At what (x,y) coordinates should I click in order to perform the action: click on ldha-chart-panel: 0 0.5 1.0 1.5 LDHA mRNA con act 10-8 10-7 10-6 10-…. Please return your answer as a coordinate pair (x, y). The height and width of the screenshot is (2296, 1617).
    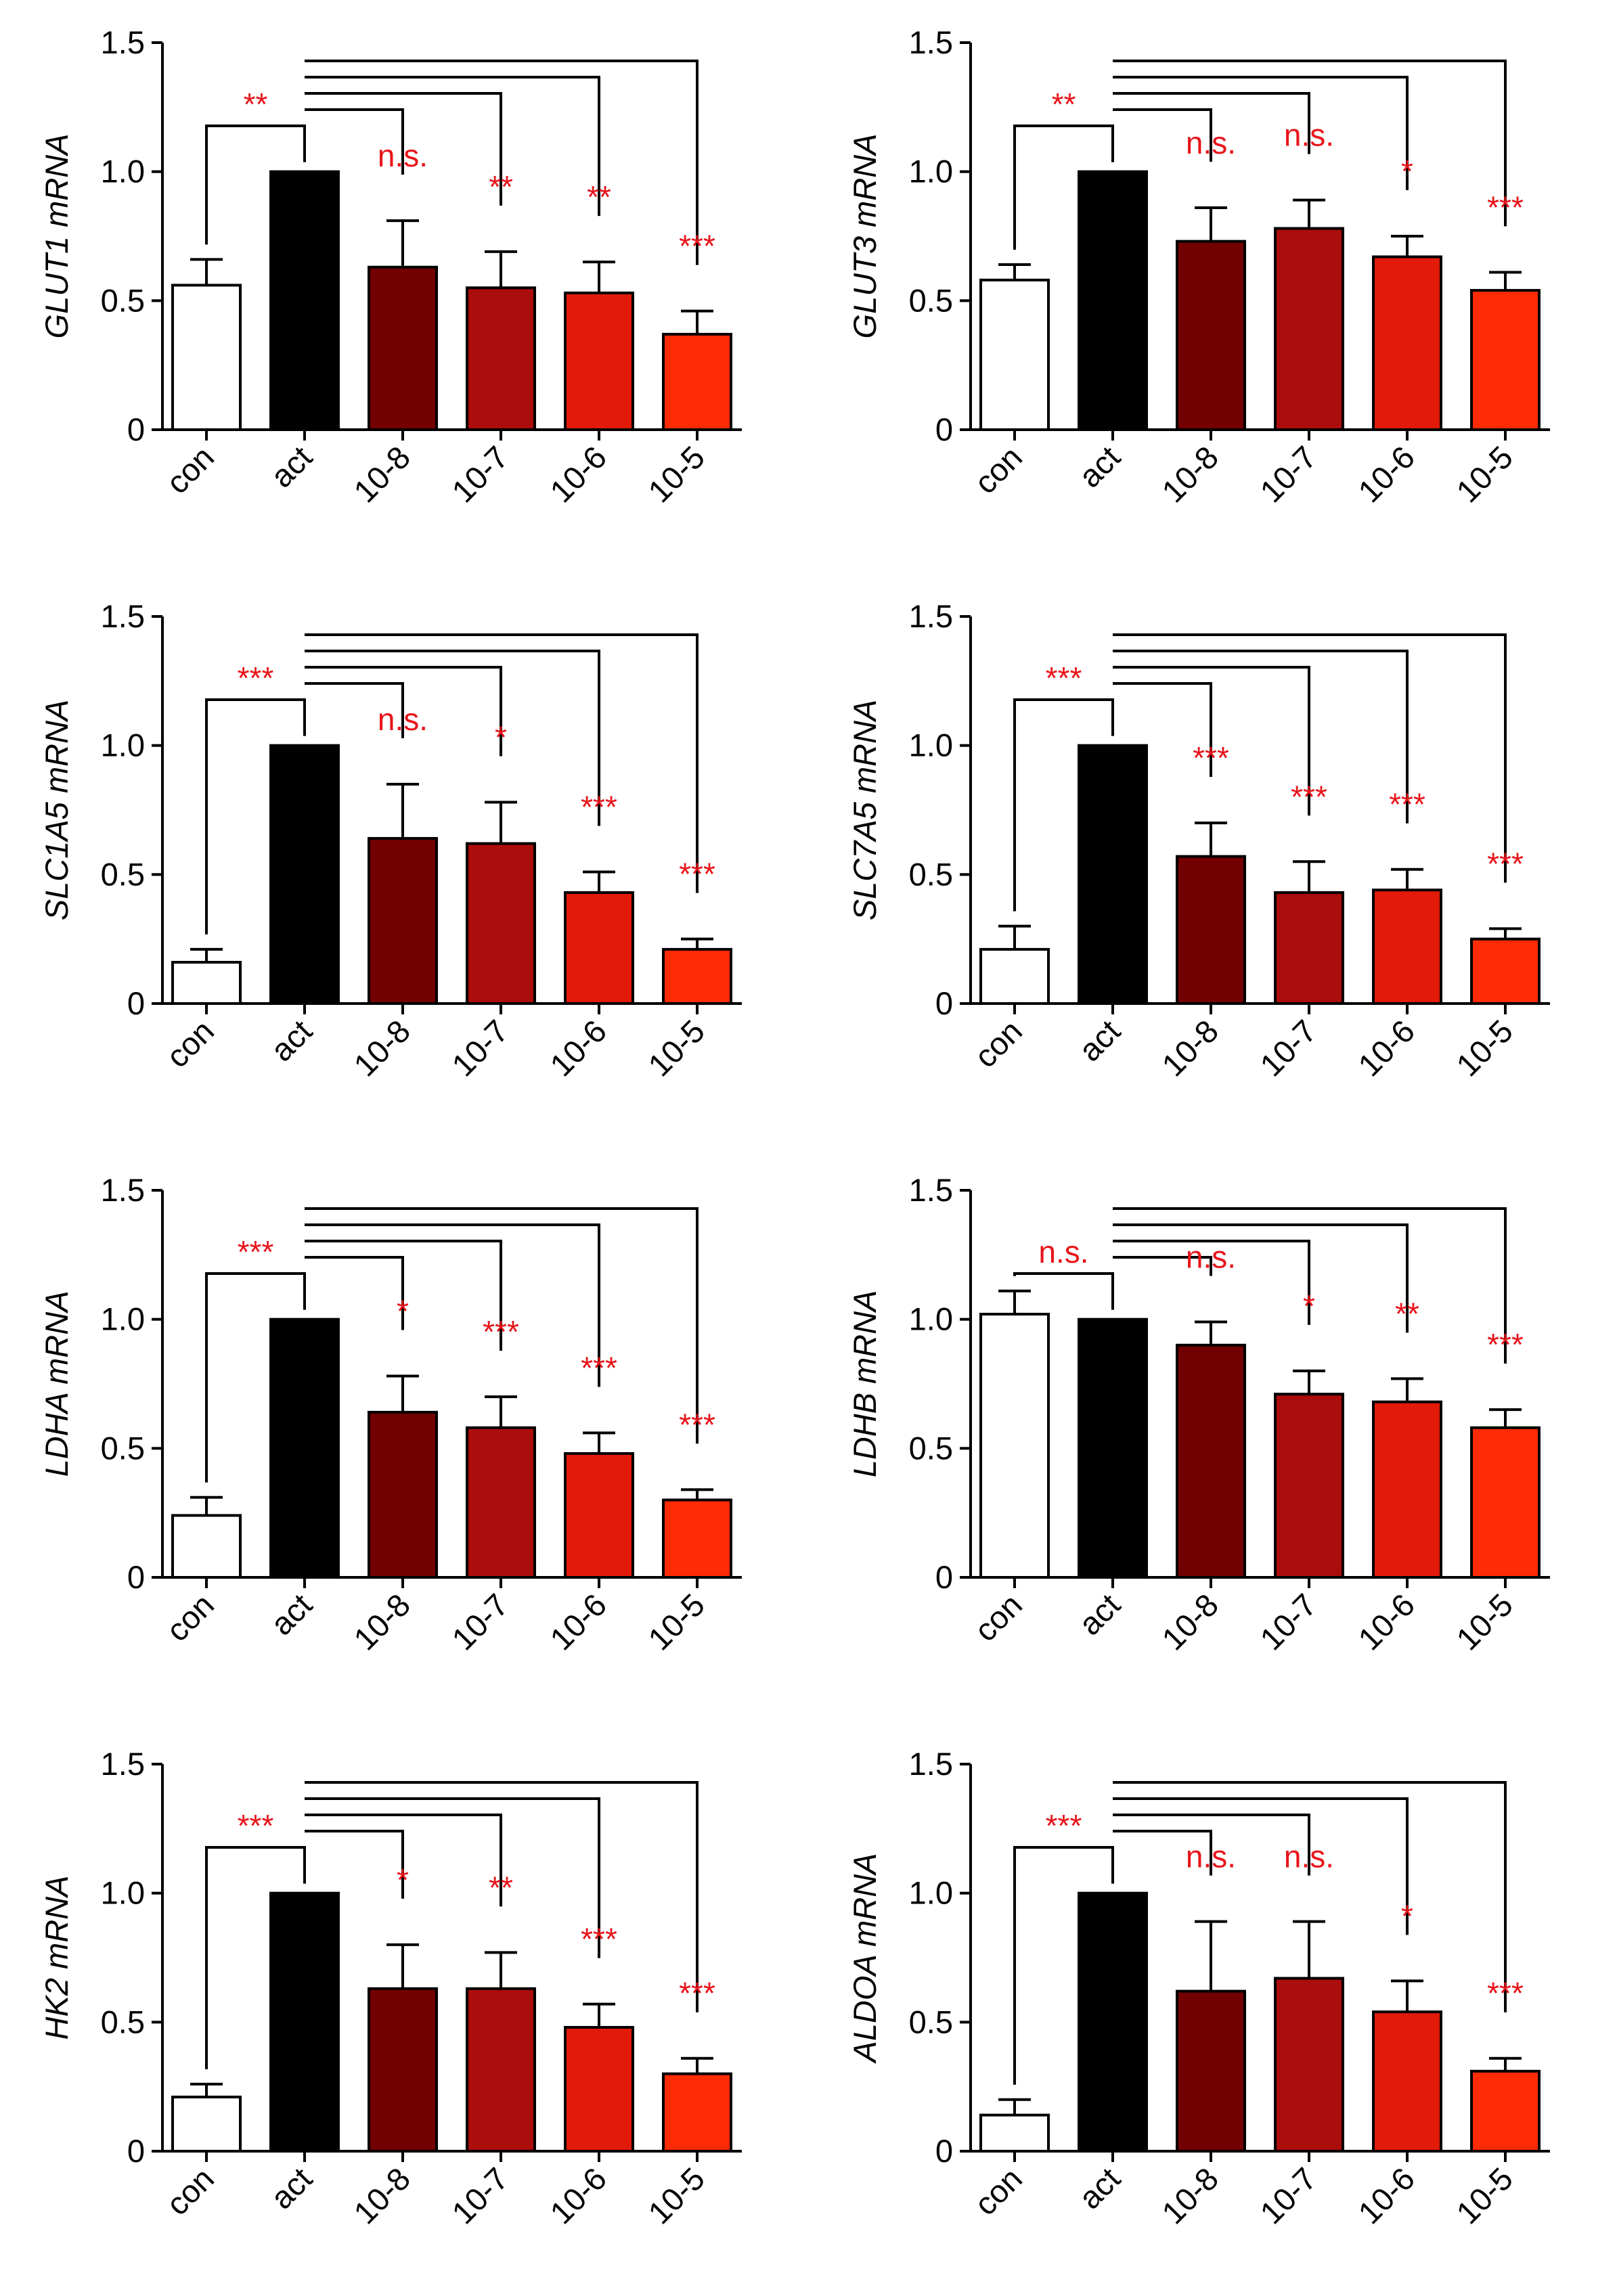
    Looking at the image, I should click on (404, 1434).